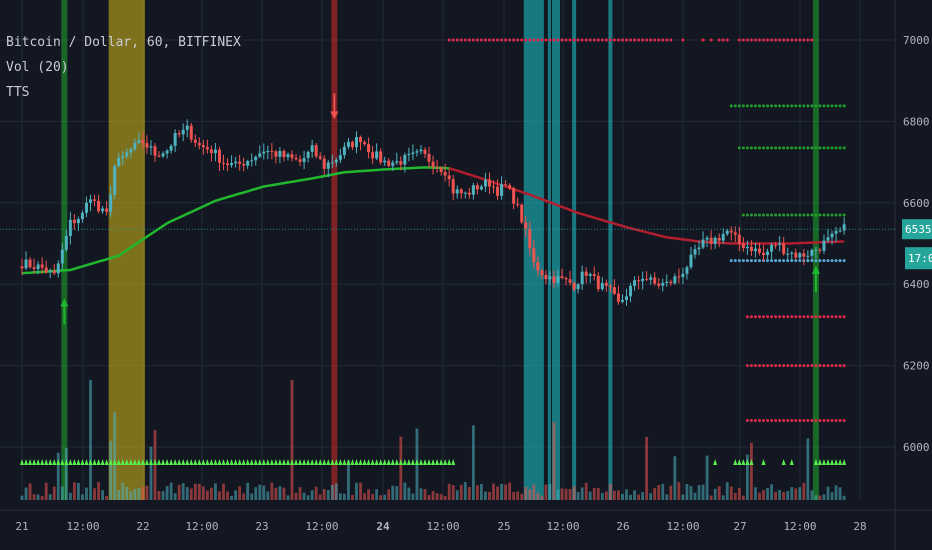 Image resolution: width=932 pixels, height=550 pixels. What do you see at coordinates (37, 67) in the screenshot?
I see `volume-indicator-label: Vol (20)` at bounding box center [37, 67].